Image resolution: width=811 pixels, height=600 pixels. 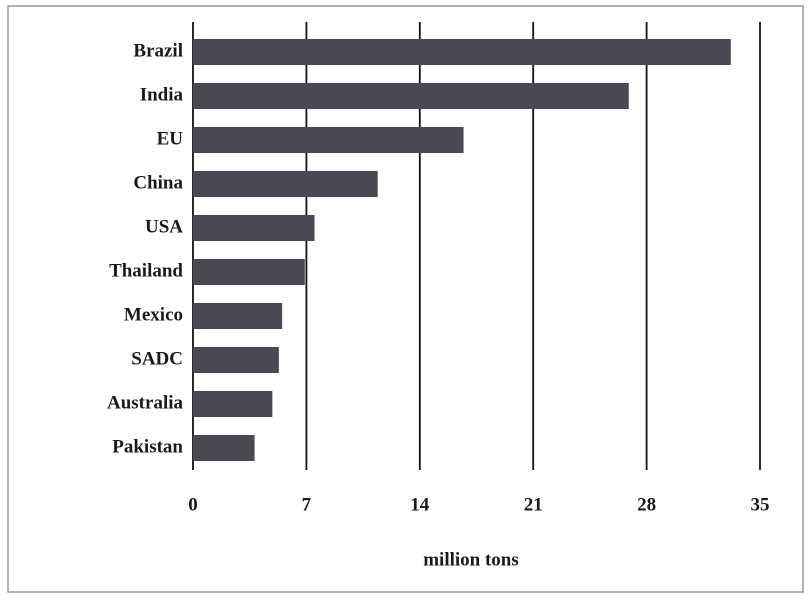 What do you see at coordinates (471, 559) in the screenshot?
I see `x-axis-label: million tons` at bounding box center [471, 559].